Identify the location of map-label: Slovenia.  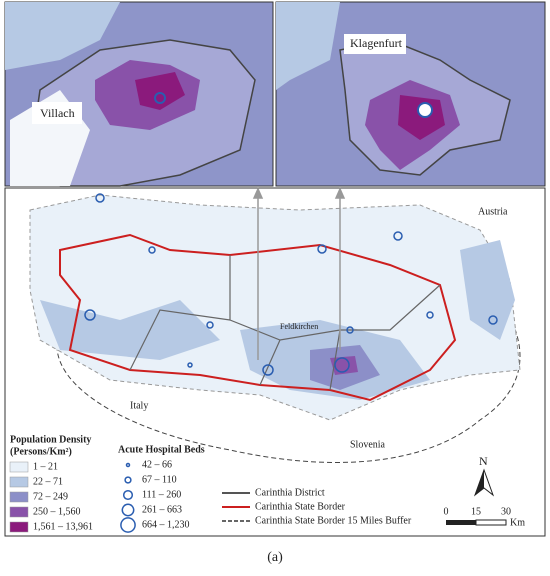
(368, 444).